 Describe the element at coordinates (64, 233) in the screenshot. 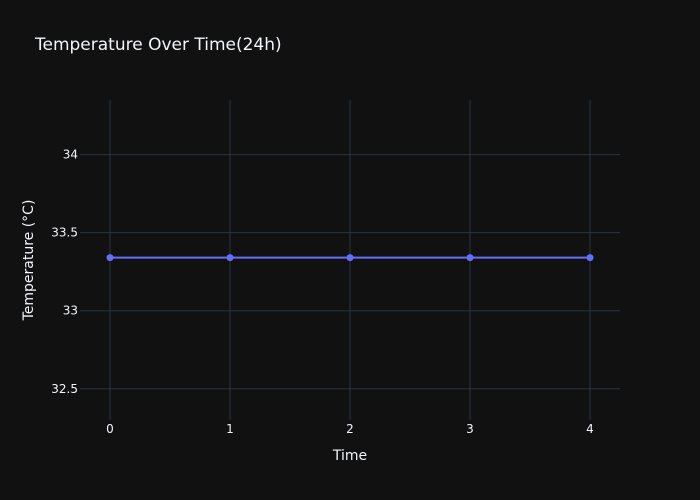

I see `y-tick-label: 33.5` at that location.